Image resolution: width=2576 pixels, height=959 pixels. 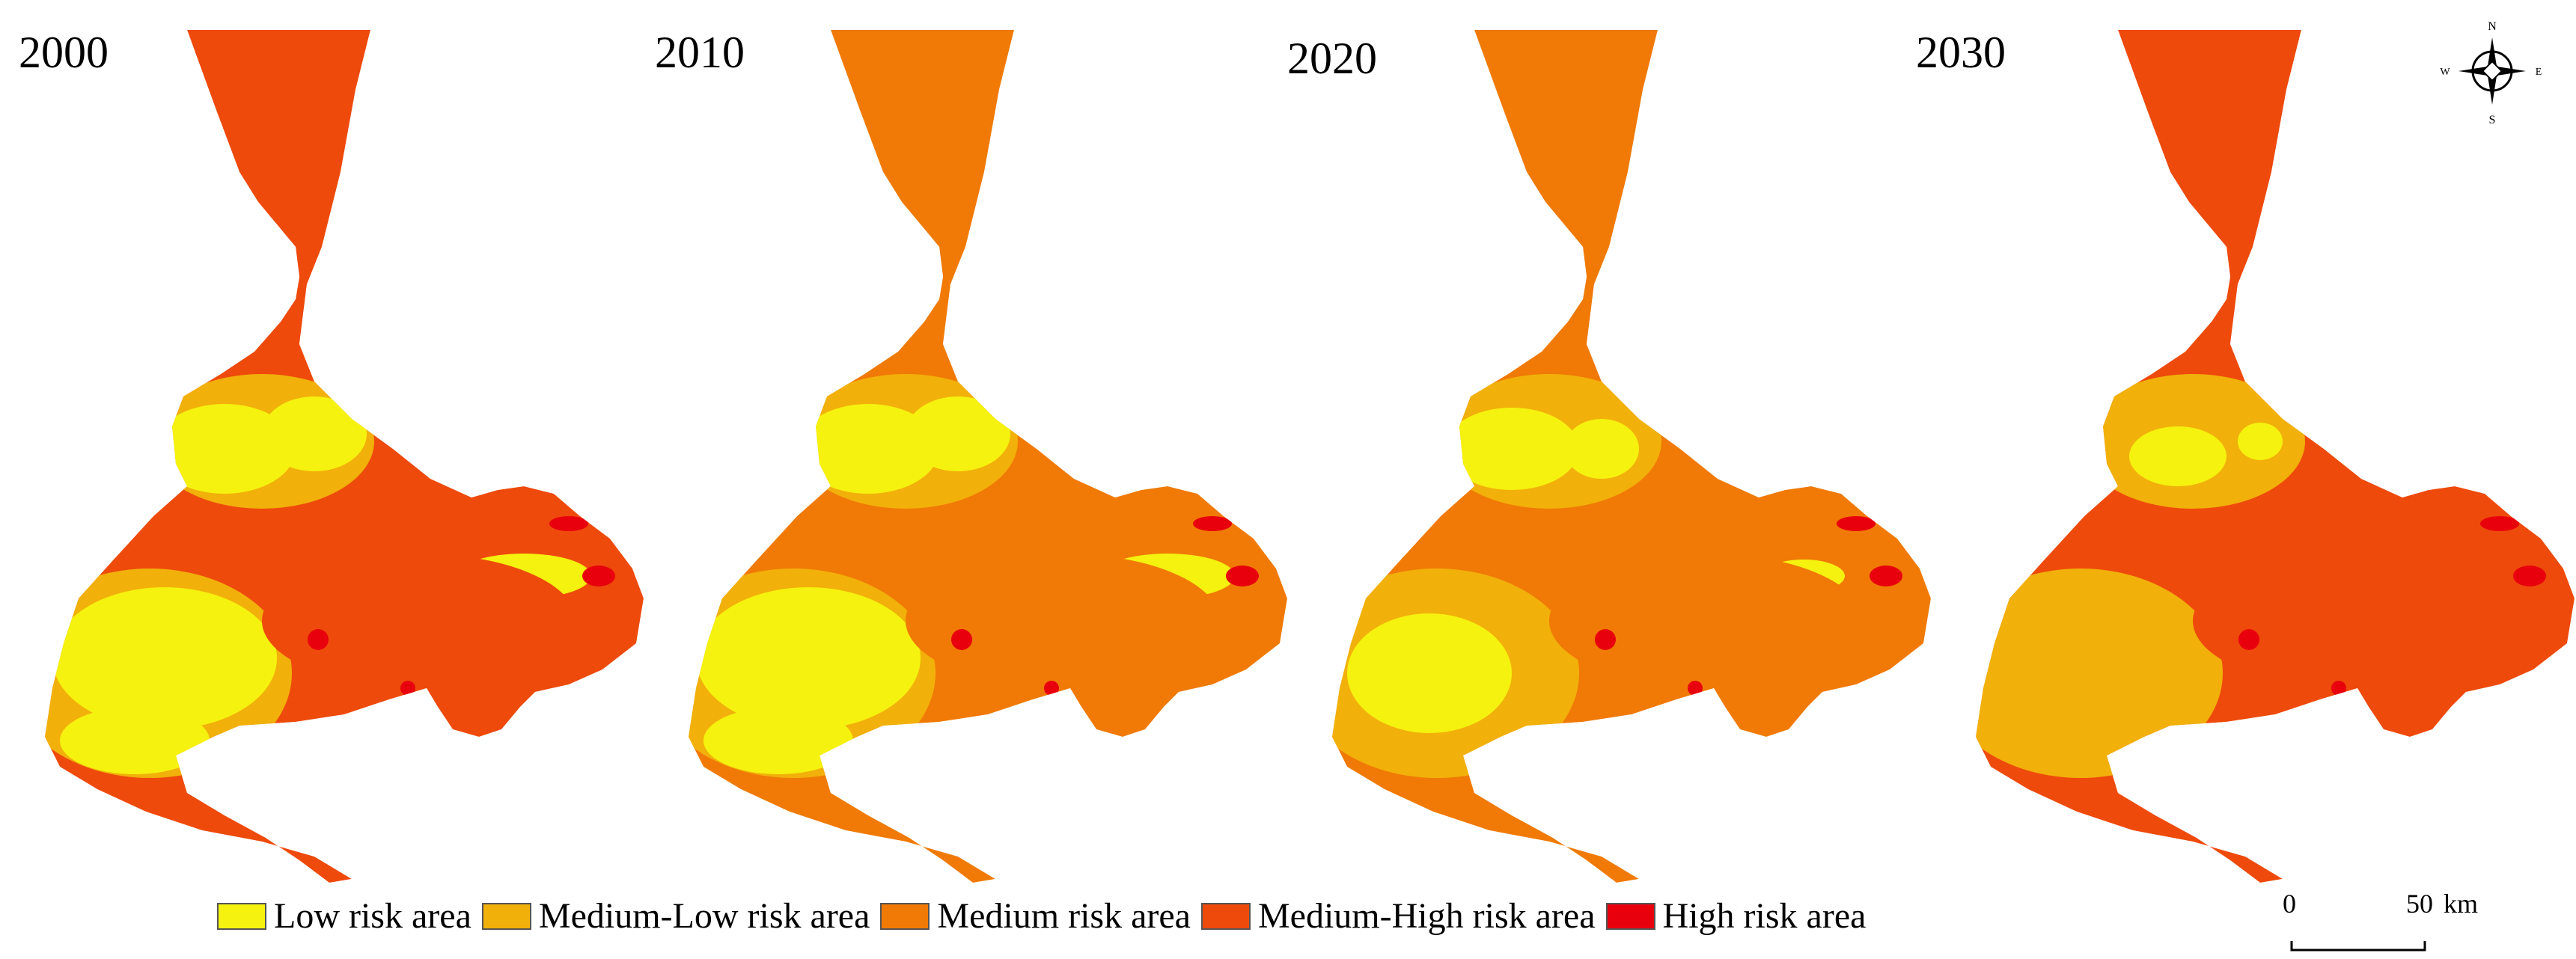 I want to click on year-label: 2010, so click(x=700, y=52).